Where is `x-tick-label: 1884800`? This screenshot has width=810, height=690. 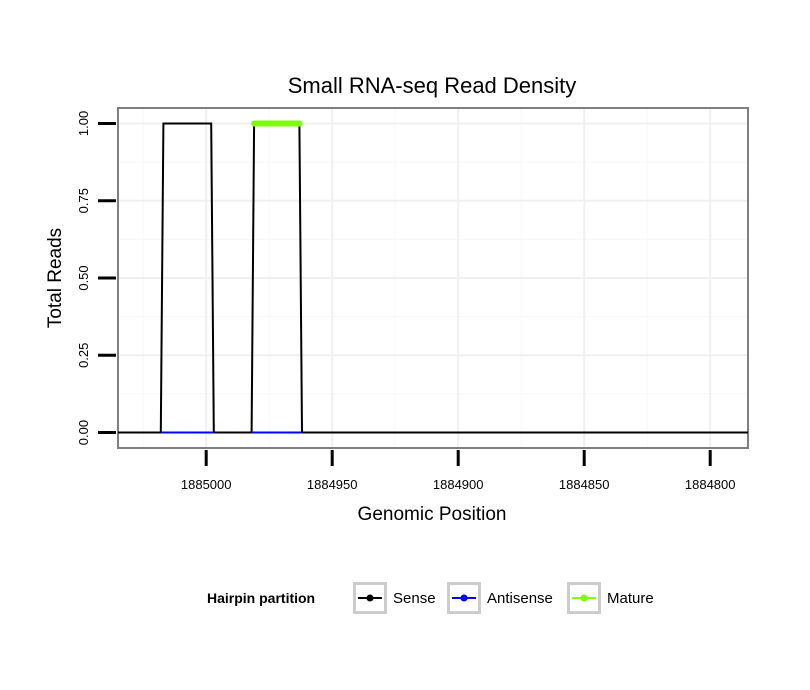
x-tick-label: 1884800 is located at coordinates (710, 484).